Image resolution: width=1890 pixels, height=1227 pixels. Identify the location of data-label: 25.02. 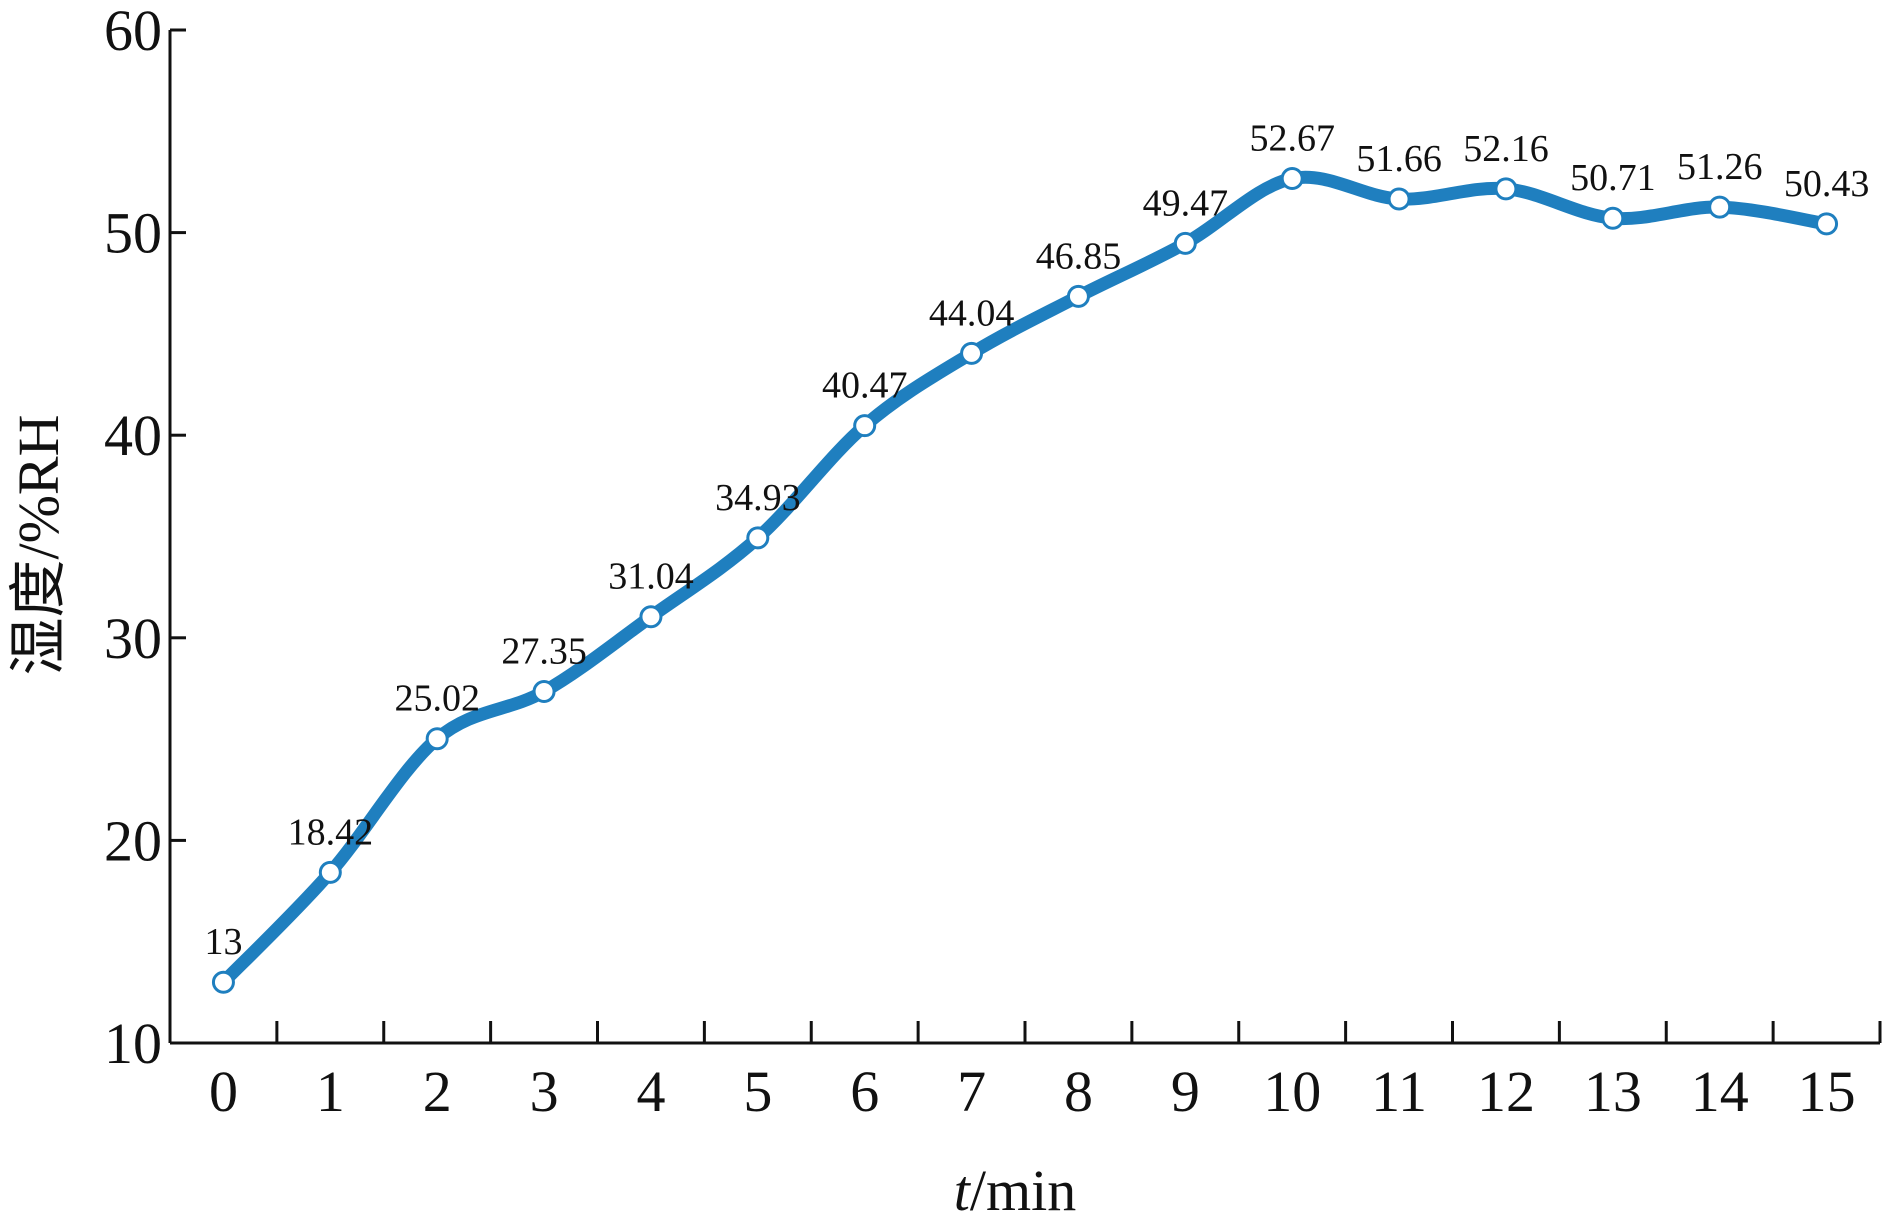
(437, 699).